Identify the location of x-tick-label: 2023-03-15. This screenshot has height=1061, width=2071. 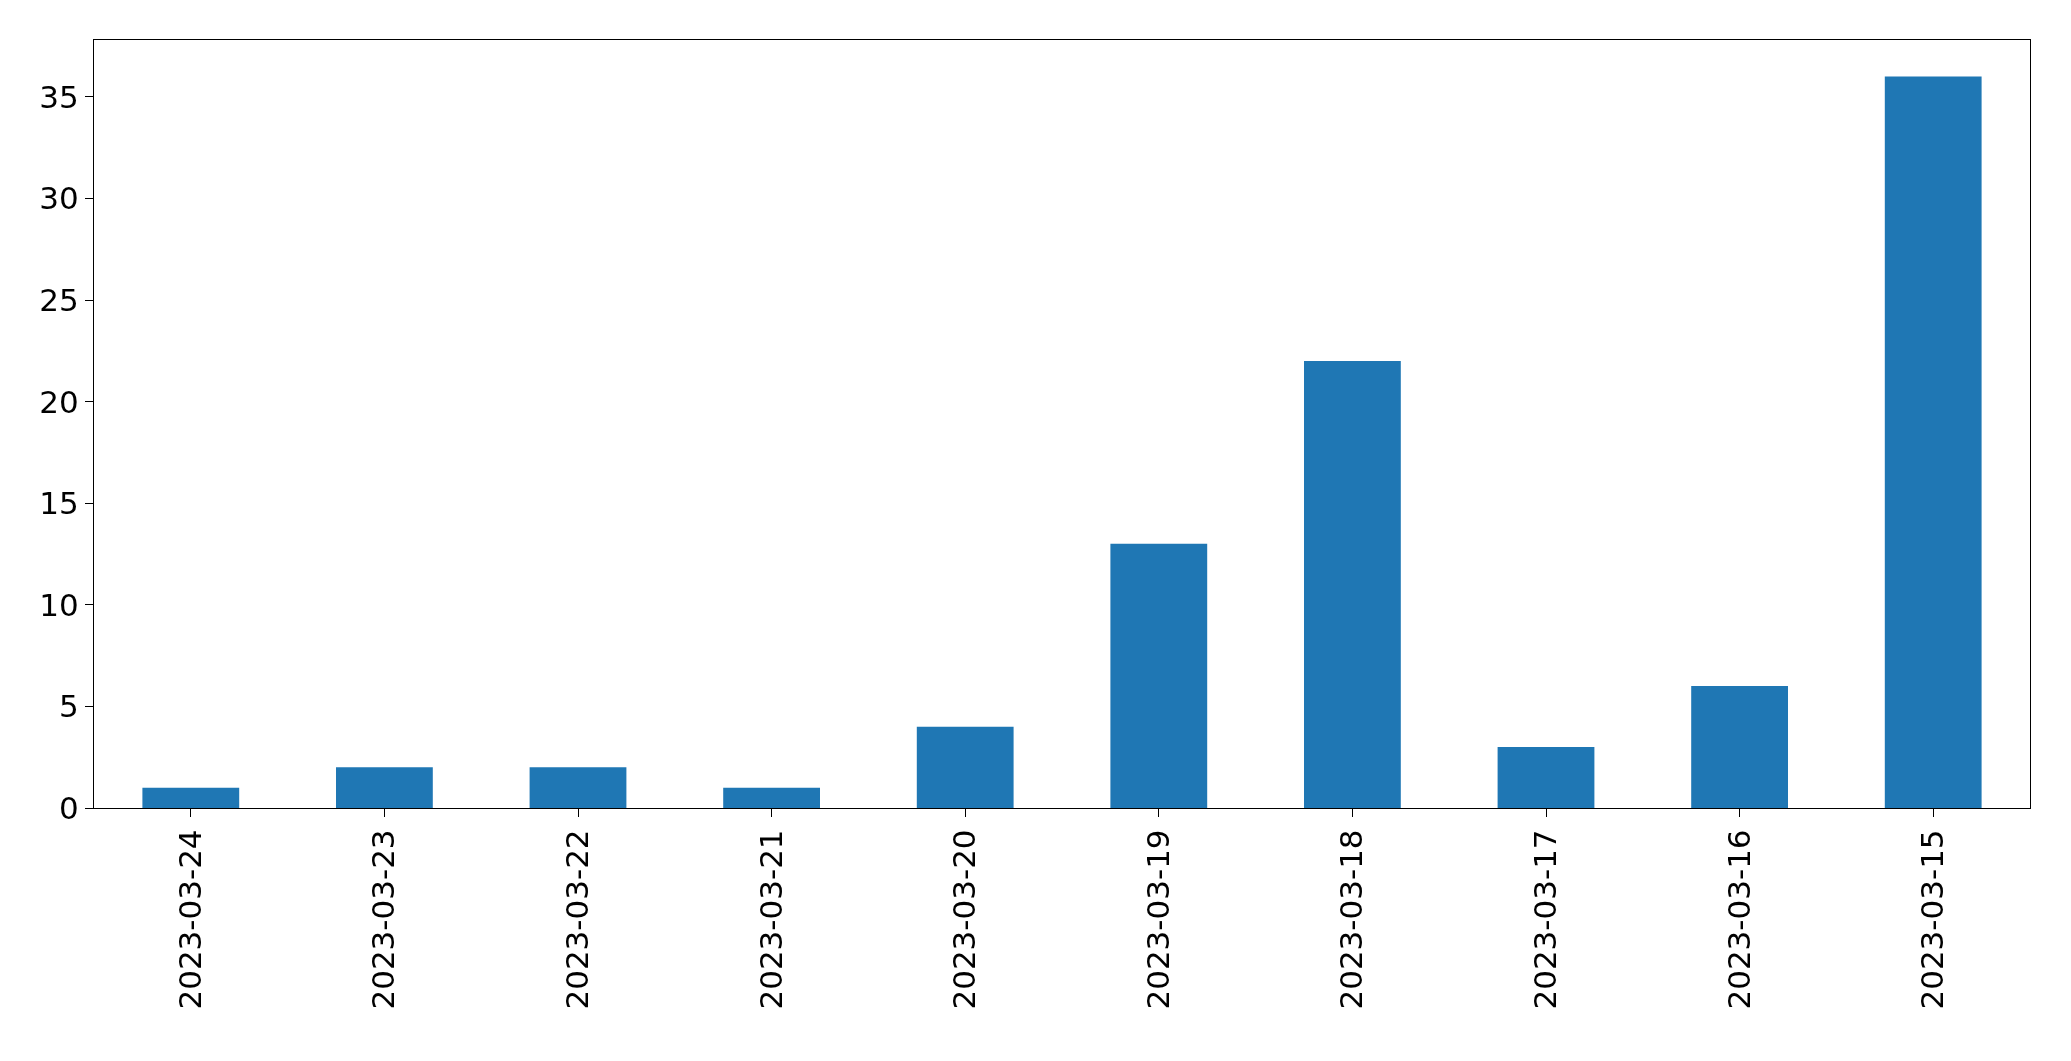
(1932, 919).